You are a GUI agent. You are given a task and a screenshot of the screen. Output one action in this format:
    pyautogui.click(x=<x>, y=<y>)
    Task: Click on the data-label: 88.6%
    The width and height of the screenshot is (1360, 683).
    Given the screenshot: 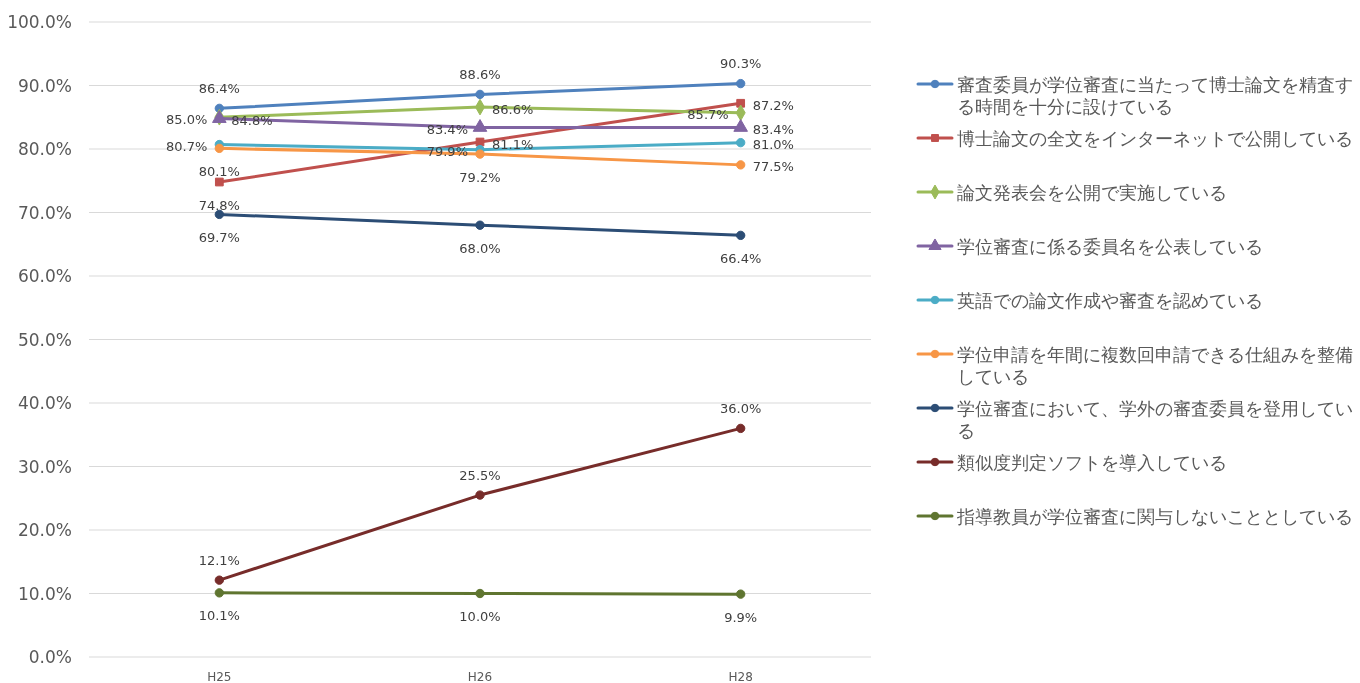 What is the action you would take?
    pyautogui.click(x=480, y=74)
    